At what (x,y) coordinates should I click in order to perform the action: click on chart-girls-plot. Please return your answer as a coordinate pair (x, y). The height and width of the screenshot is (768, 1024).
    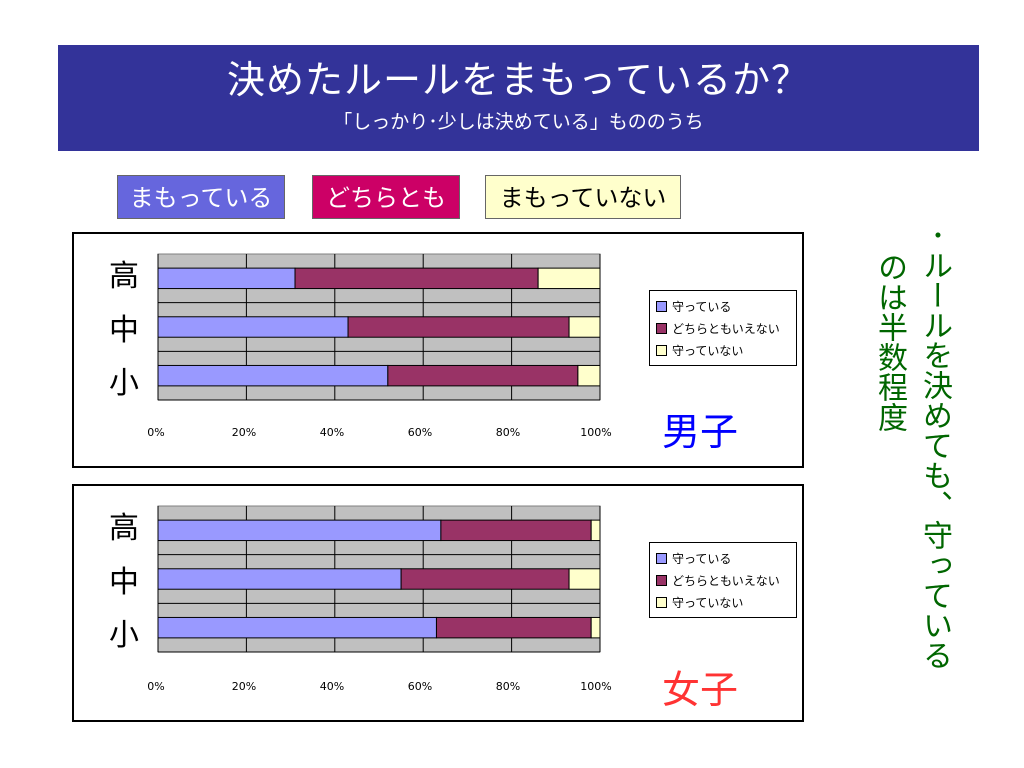
    Looking at the image, I should click on (379, 579).